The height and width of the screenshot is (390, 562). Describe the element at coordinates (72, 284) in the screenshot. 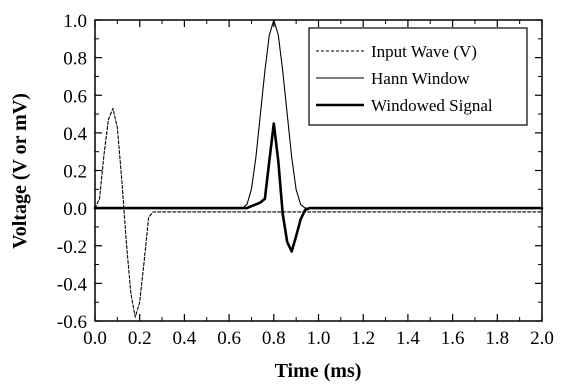

I see `y-tick-label: -0.4` at that location.